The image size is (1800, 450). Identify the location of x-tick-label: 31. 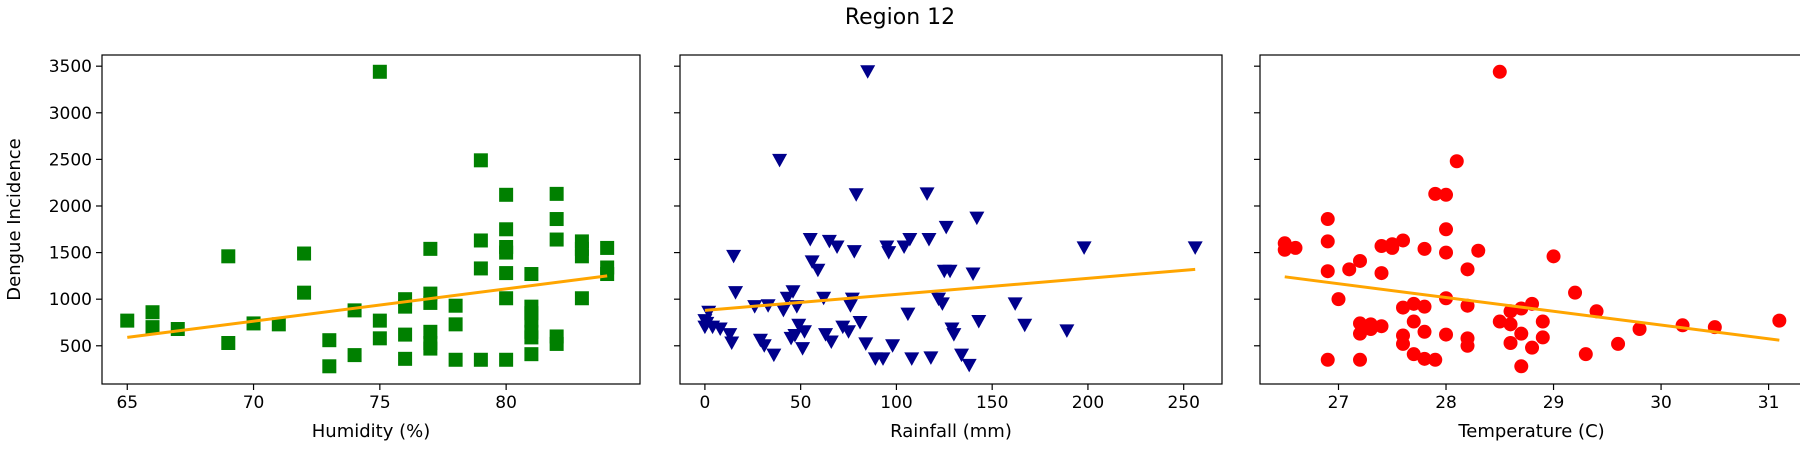
(1769, 403).